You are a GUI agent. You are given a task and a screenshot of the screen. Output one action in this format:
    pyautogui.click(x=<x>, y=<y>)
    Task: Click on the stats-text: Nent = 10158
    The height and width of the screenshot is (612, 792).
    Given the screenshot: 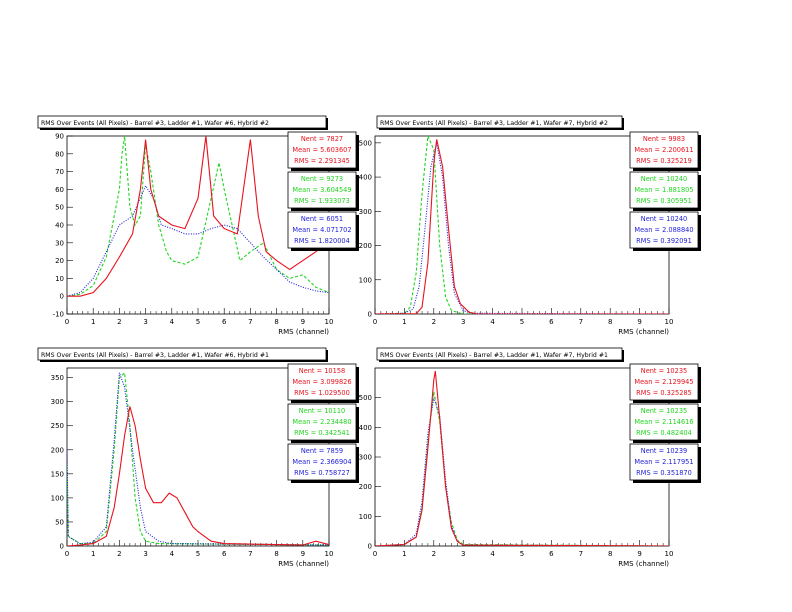 What is the action you would take?
    pyautogui.click(x=322, y=371)
    